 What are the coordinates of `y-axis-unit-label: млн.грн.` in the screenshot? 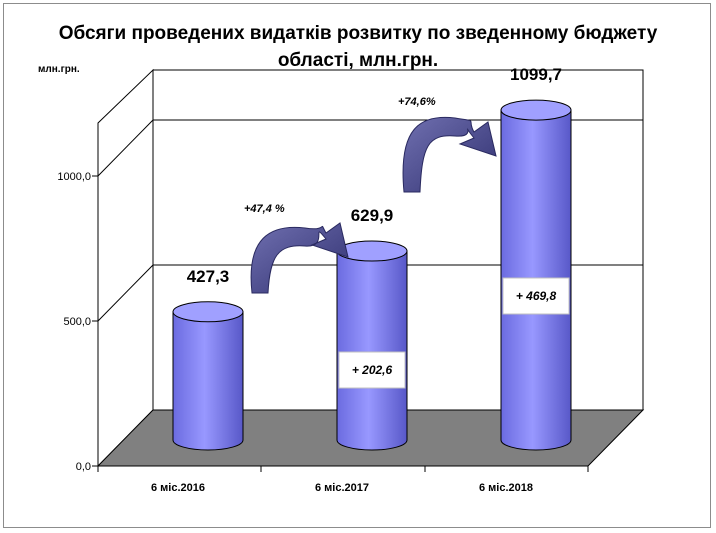 It's located at (59, 69).